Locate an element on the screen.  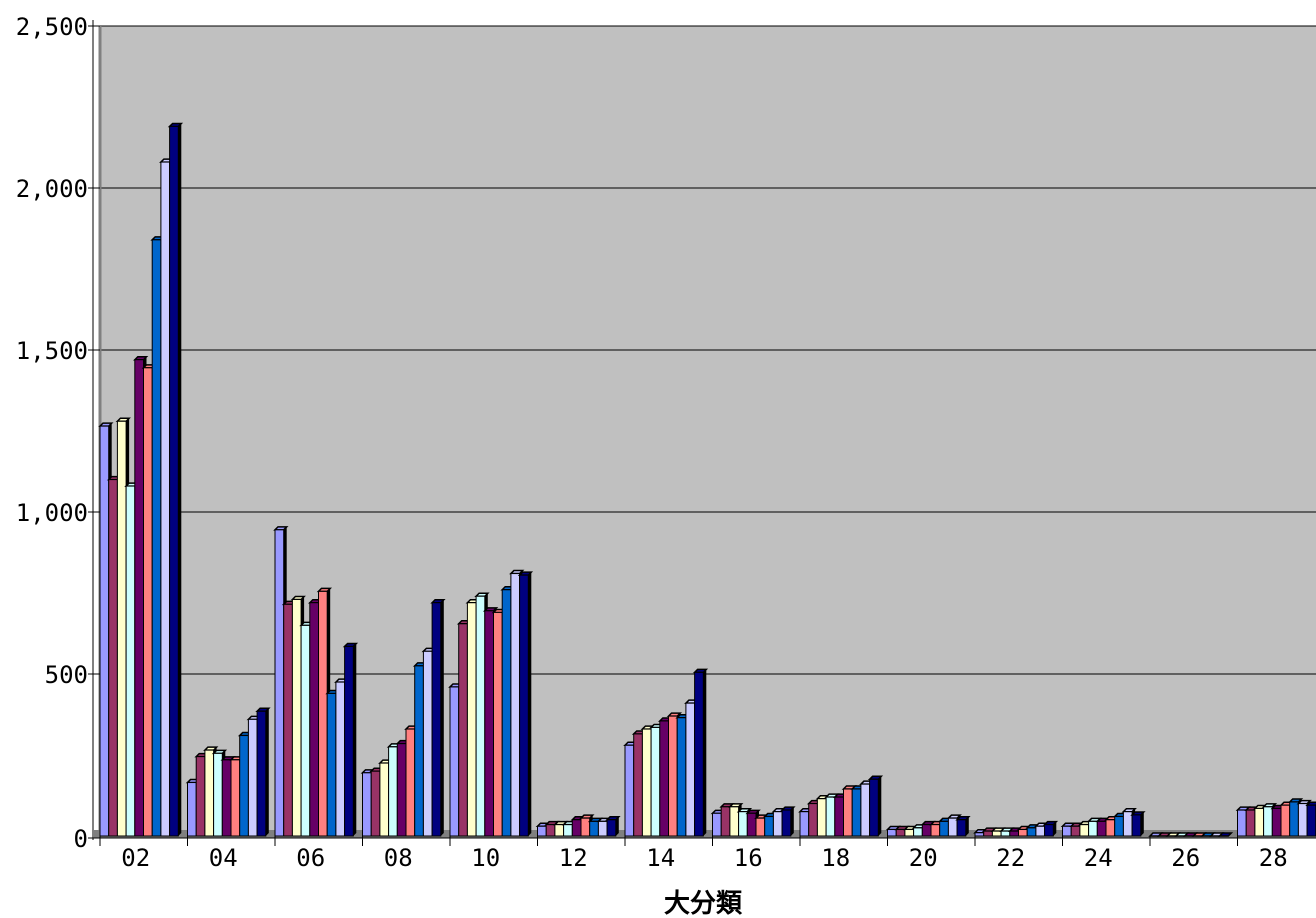
x-tick-label: 18 is located at coordinates (835, 858).